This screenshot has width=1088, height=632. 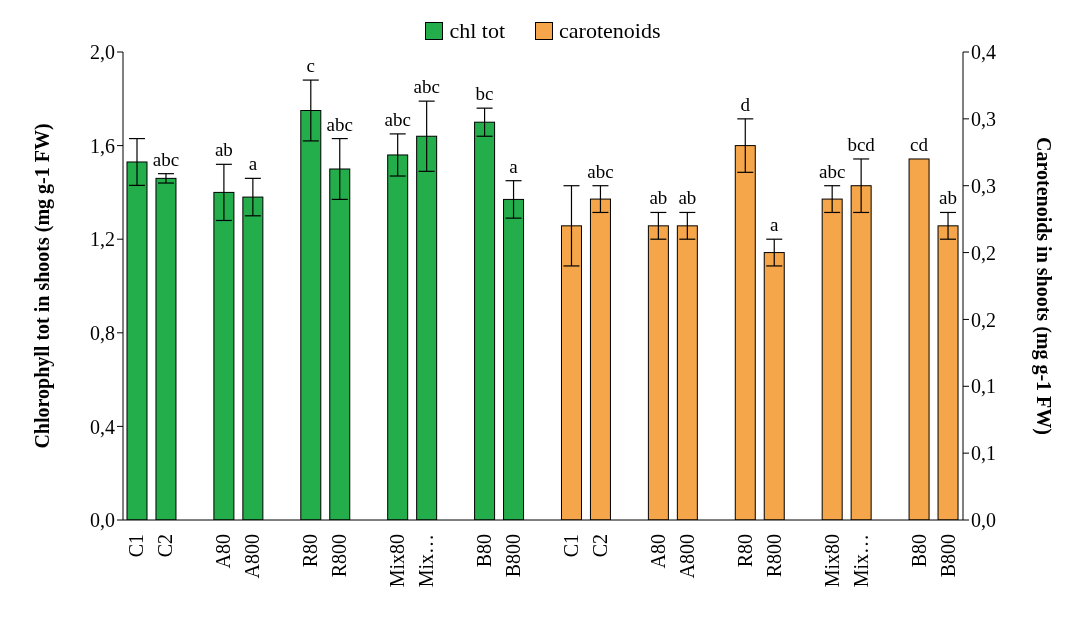 I want to click on data-label: d, so click(x=745, y=104).